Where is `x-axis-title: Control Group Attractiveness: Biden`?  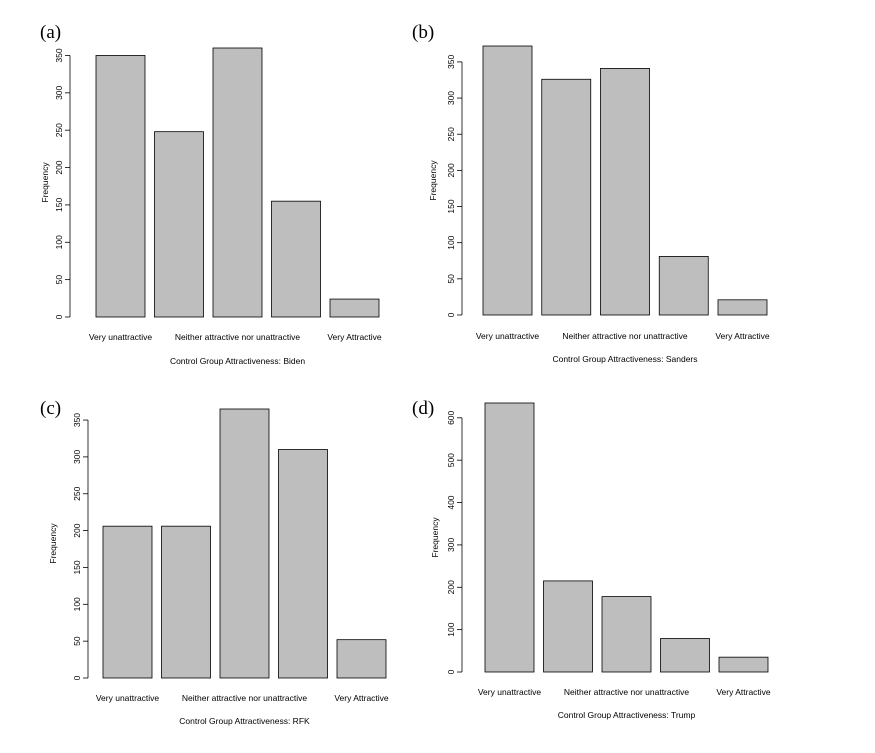 x-axis-title: Control Group Attractiveness: Biden is located at coordinates (237, 361).